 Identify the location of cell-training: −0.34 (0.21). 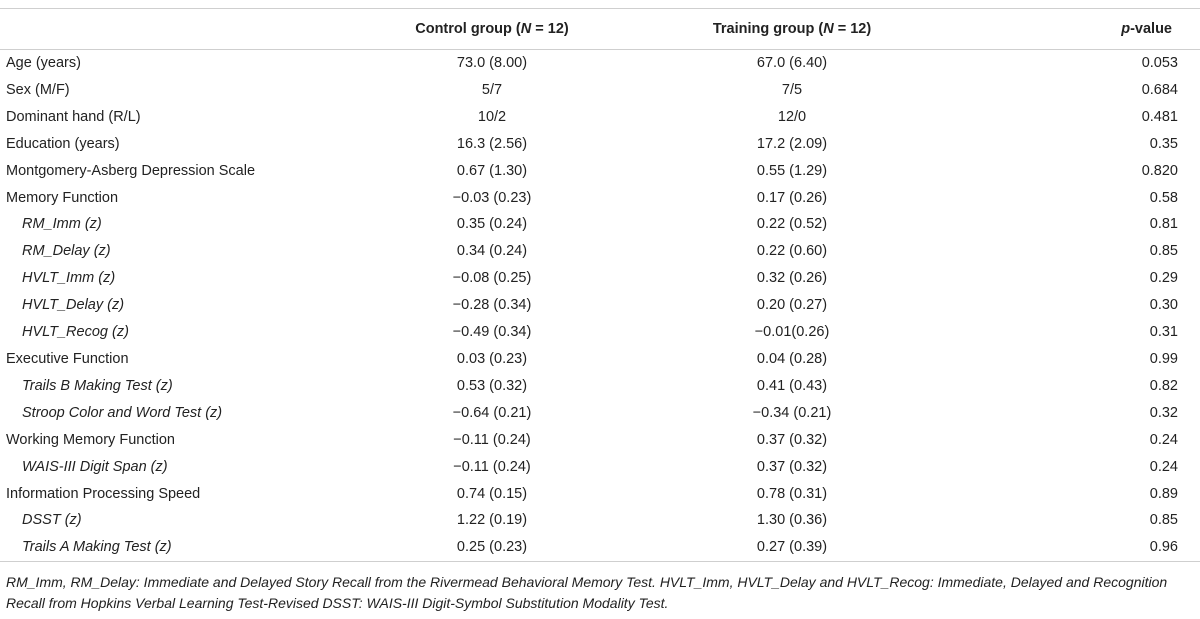
(792, 412).